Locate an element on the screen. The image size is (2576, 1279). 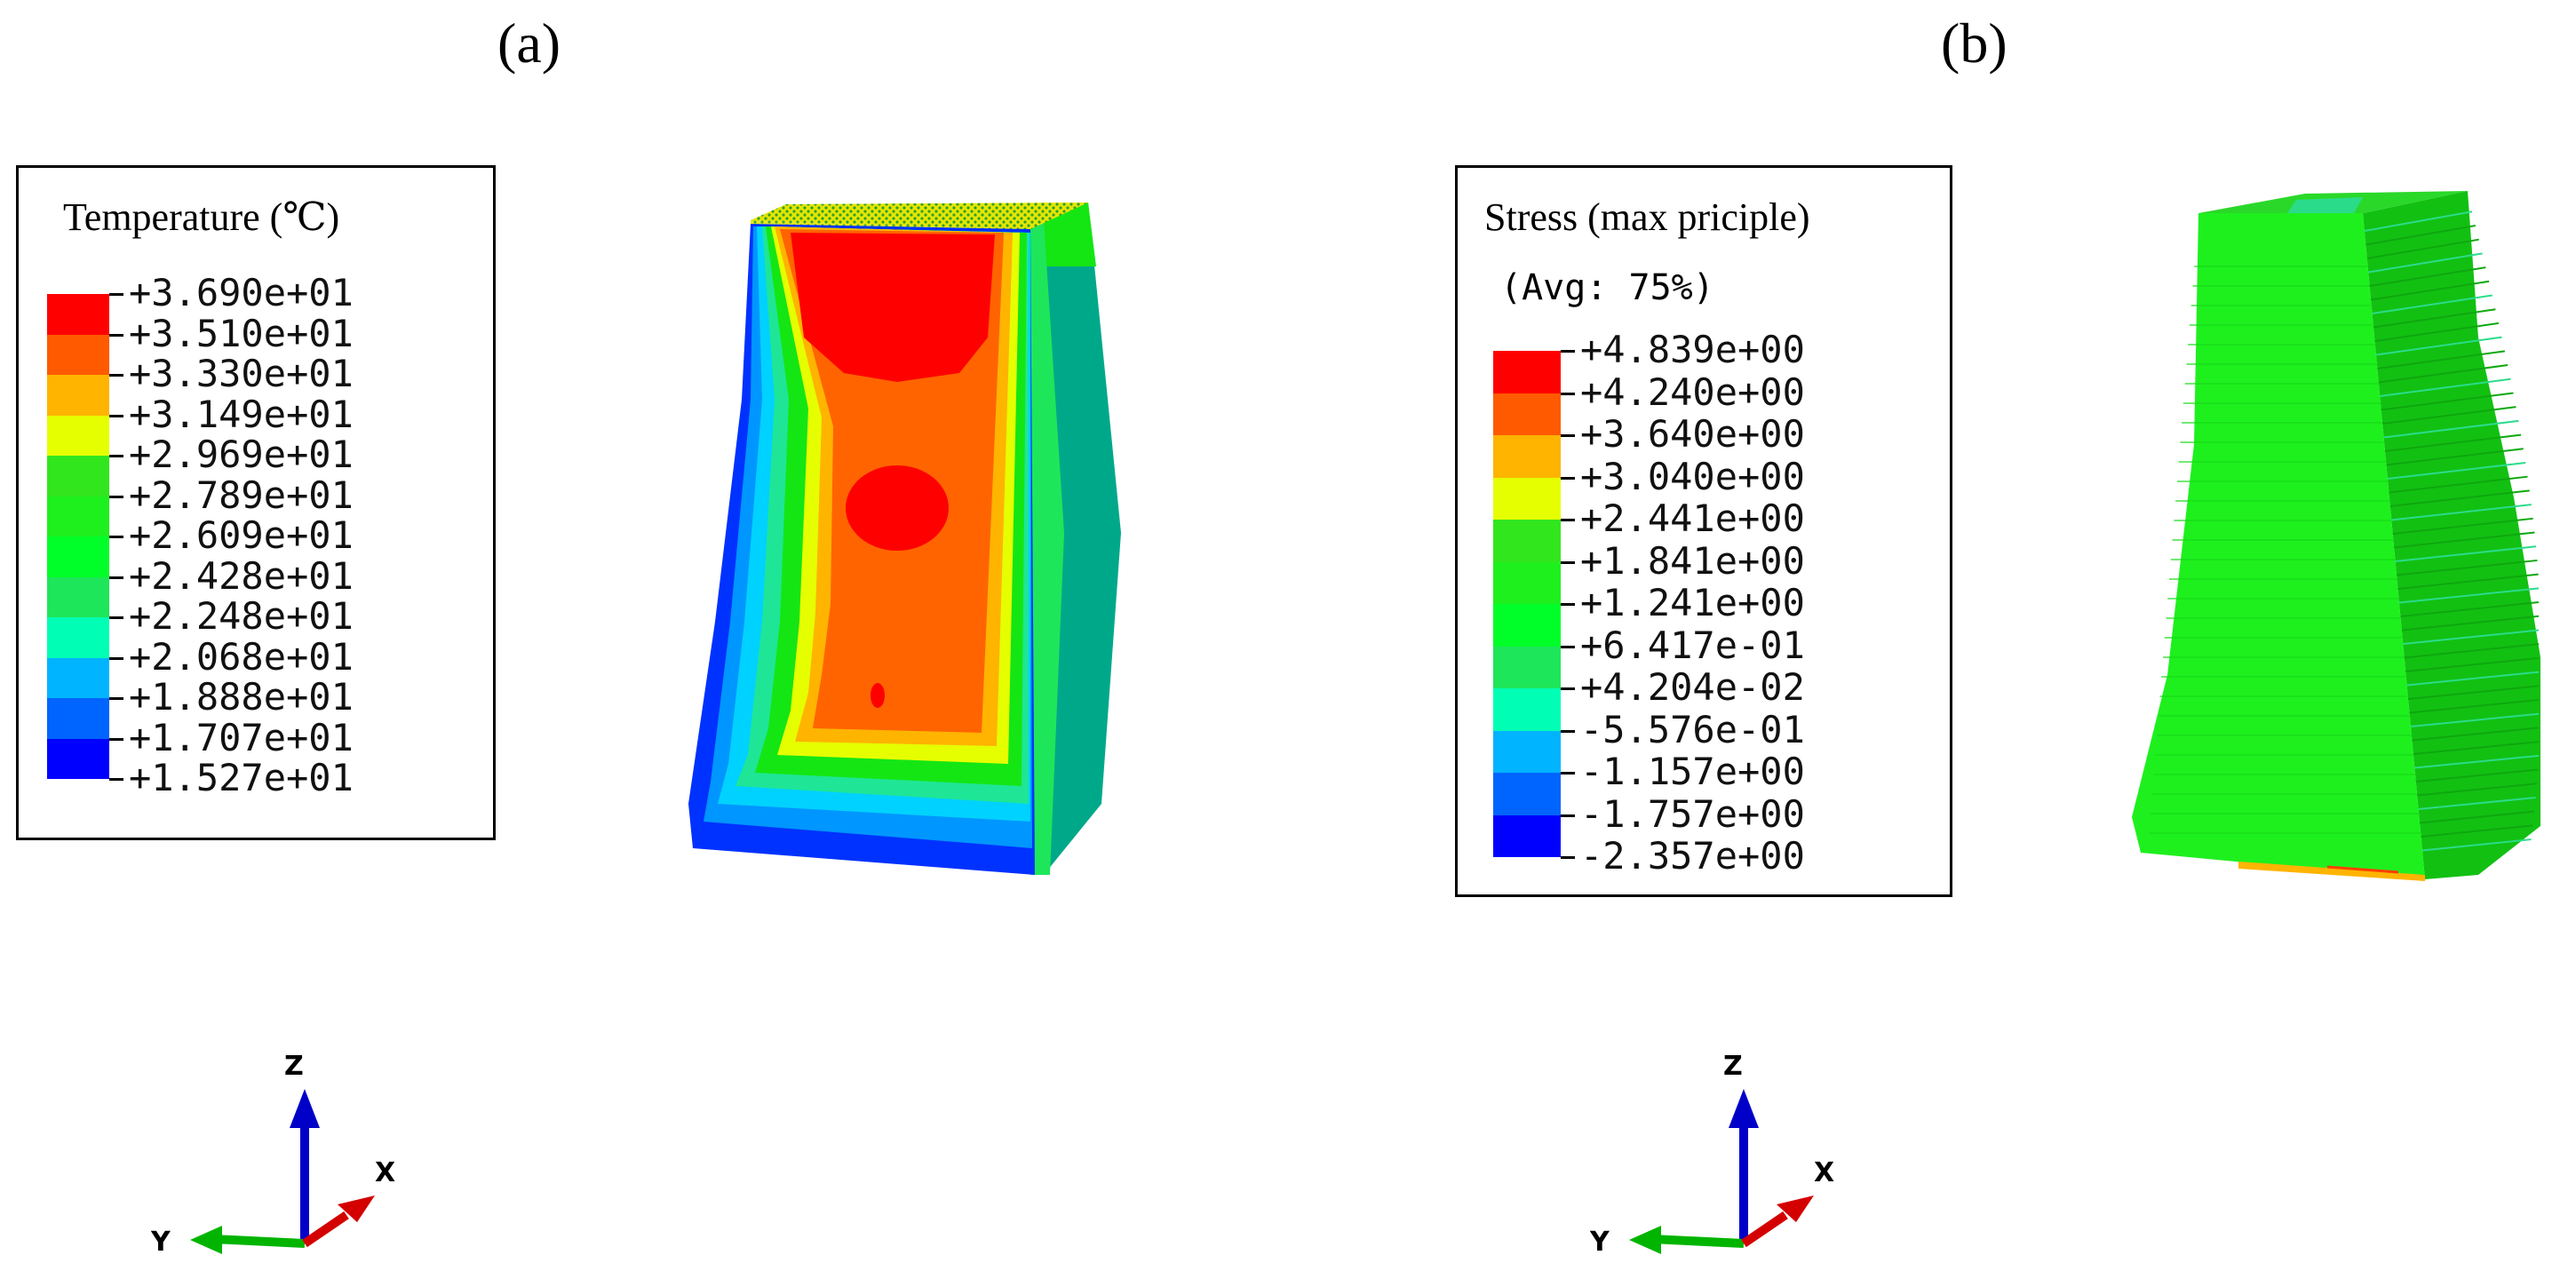
scale-value: +1.707e+01 is located at coordinates (241, 737).